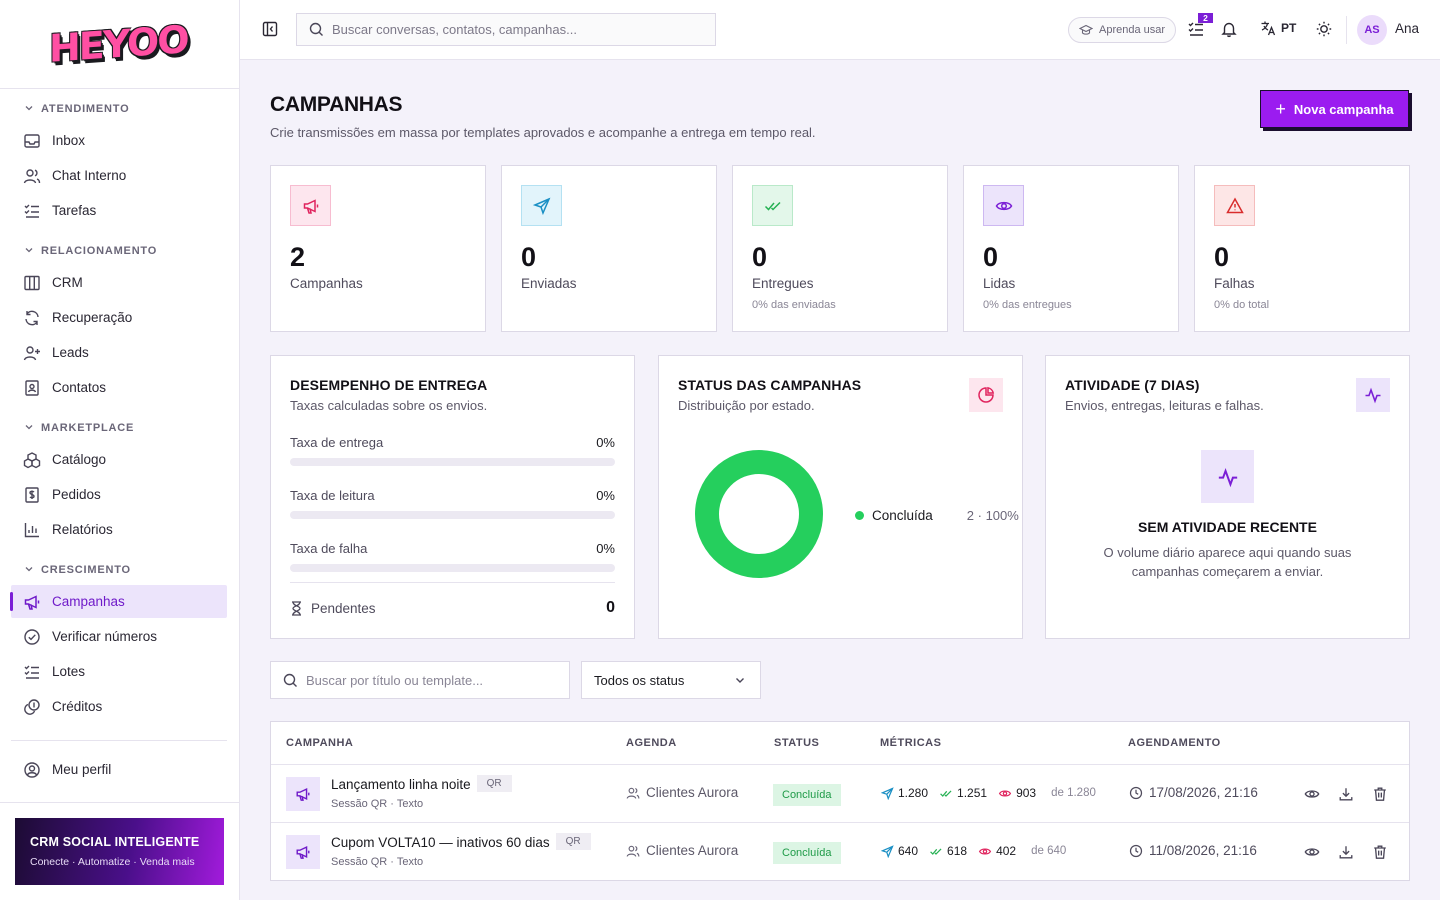 The image size is (1440, 900). I want to click on stat-card-entregues: 0 Entregues 0% das enviadas, so click(840, 248).